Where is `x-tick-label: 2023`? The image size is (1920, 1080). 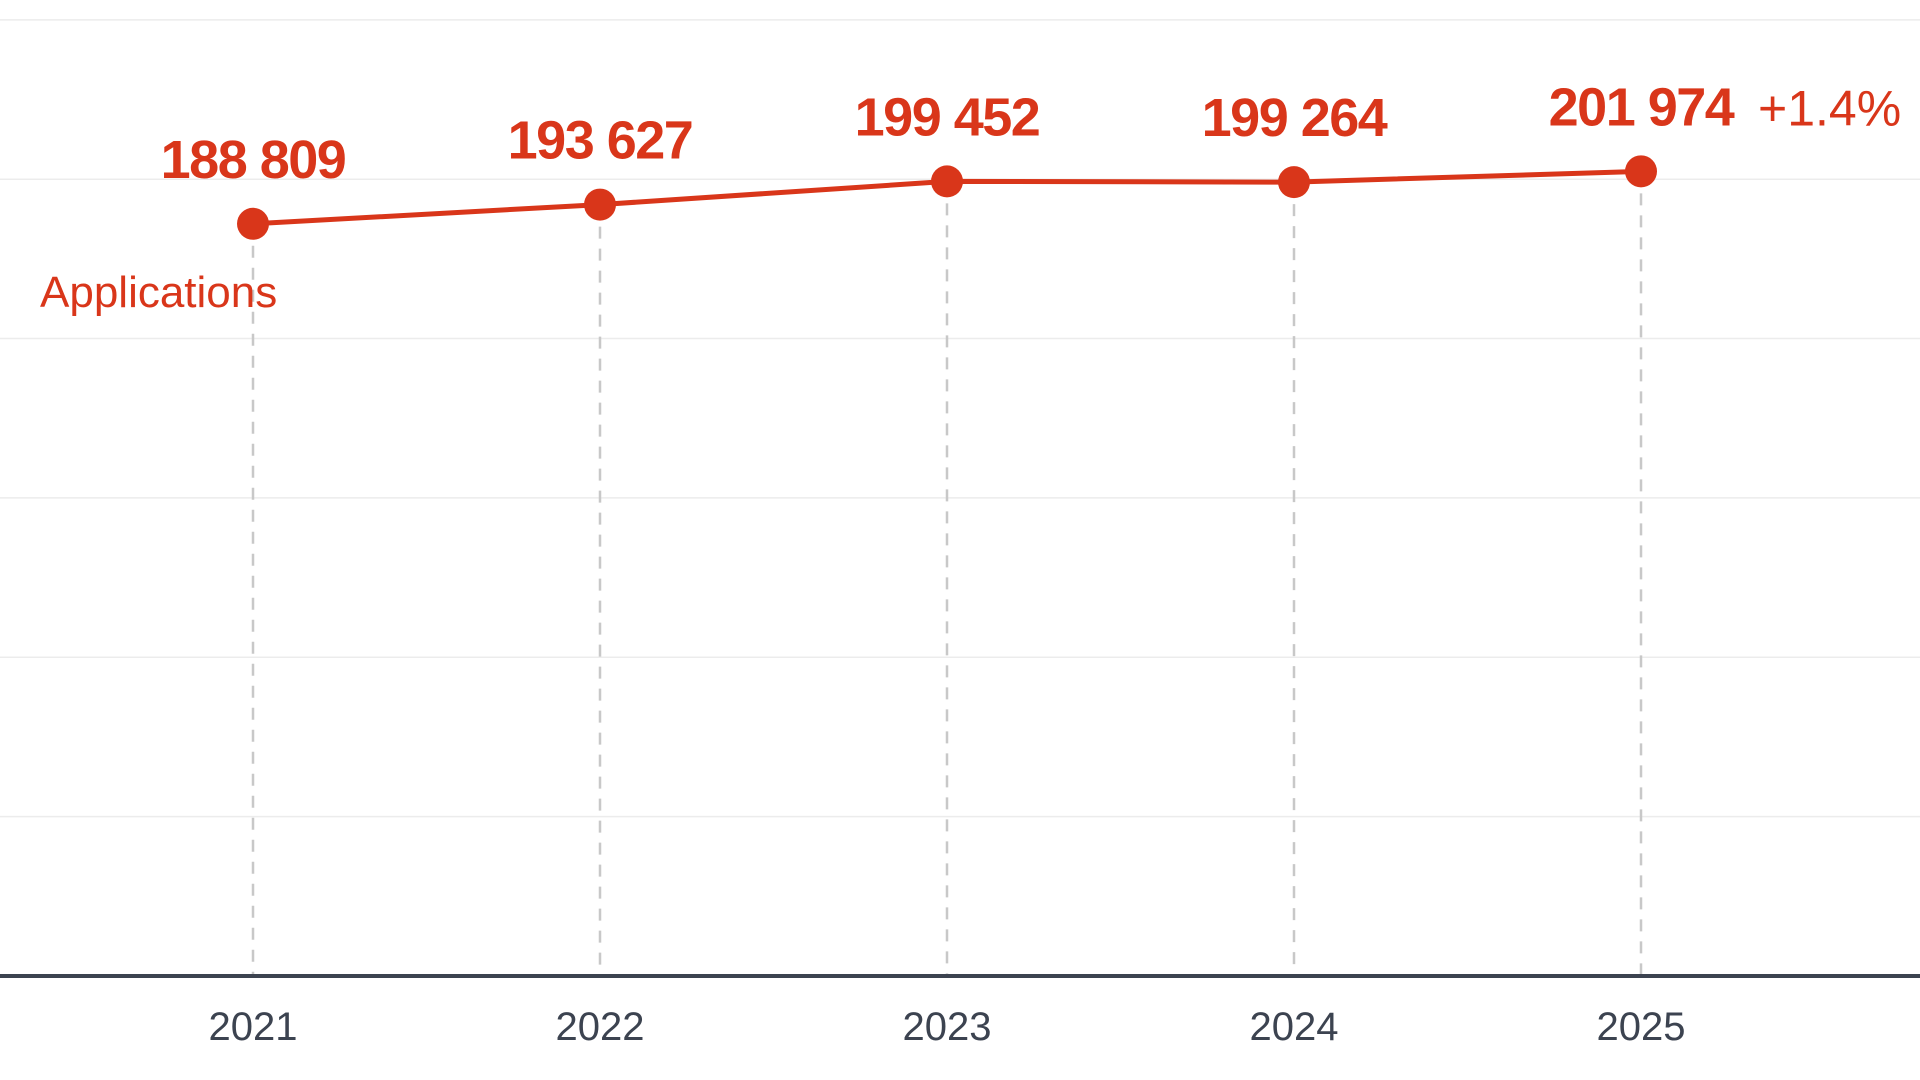 x-tick-label: 2023 is located at coordinates (947, 1027).